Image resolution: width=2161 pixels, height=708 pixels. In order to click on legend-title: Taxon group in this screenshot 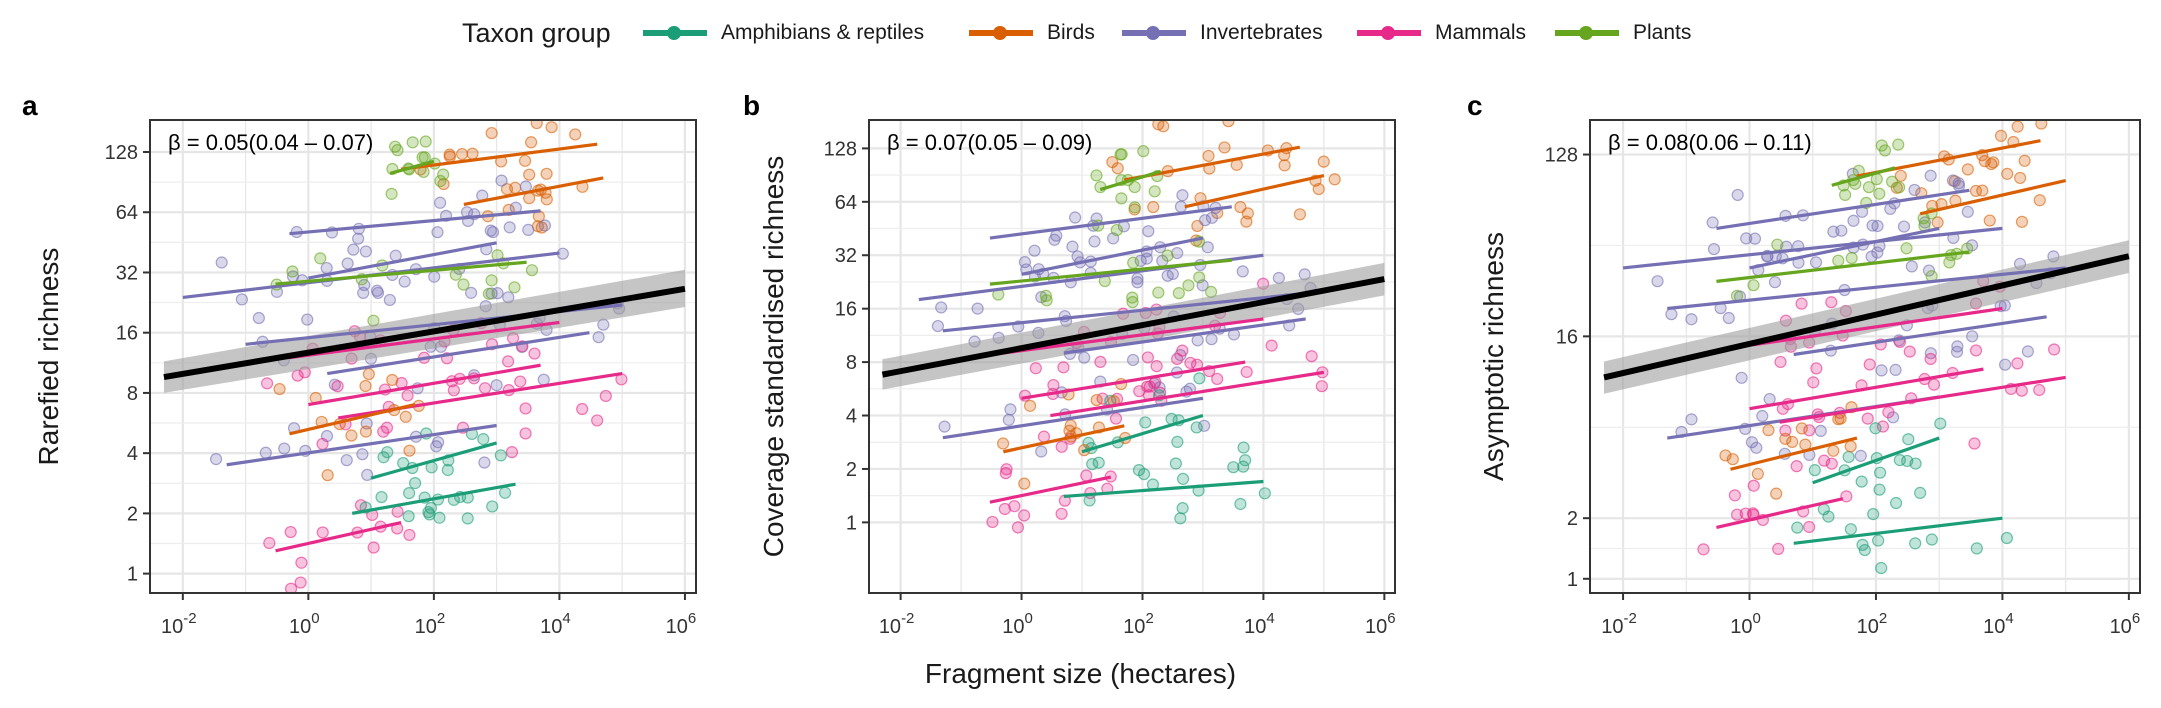, I will do `click(536, 33)`.